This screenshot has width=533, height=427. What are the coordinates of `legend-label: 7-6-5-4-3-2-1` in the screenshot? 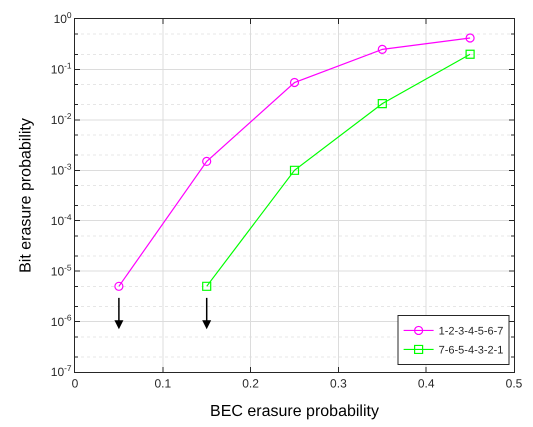 It's located at (471, 350).